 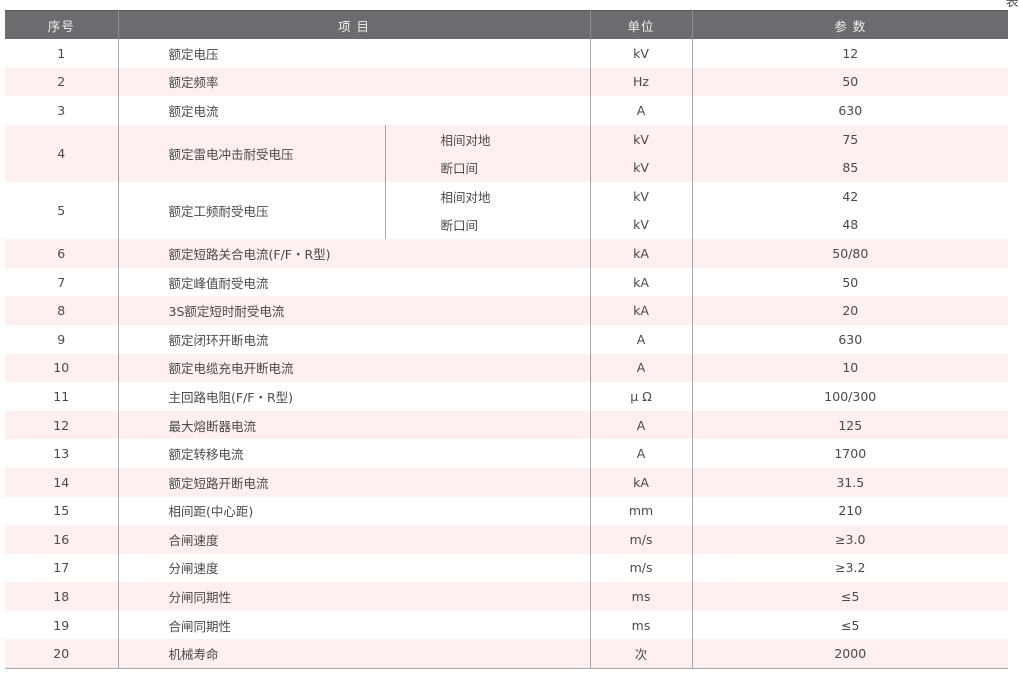 I want to click on table-row: 13 额定转移电流 A 1700, so click(x=507, y=453).